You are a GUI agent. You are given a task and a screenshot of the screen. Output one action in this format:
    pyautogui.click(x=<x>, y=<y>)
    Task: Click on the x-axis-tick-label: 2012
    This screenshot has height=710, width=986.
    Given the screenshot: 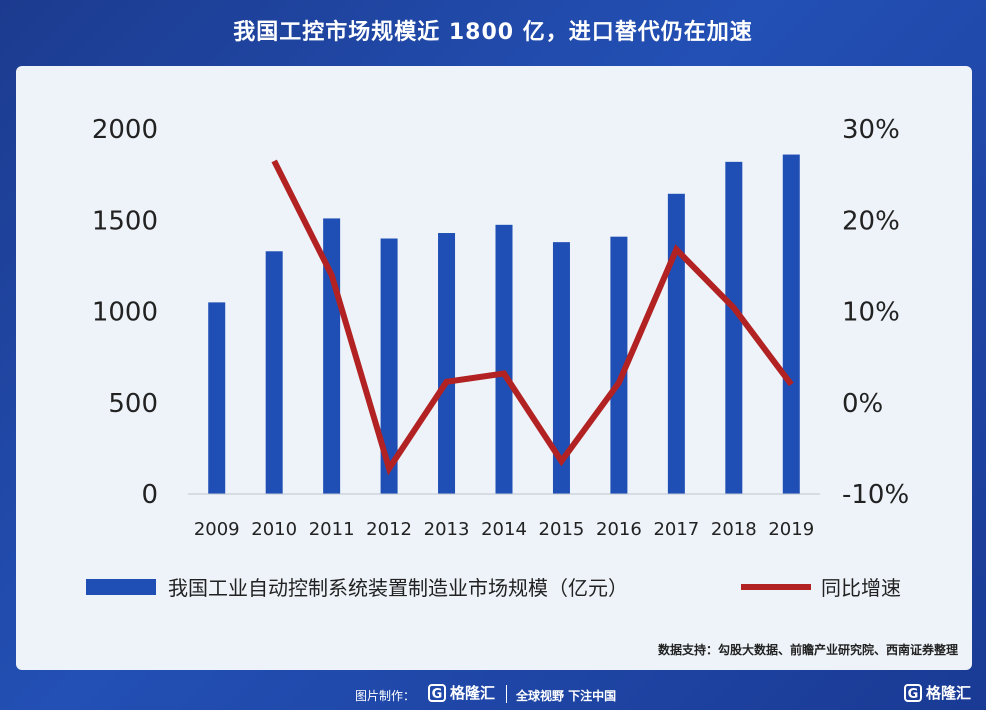 What is the action you would take?
    pyautogui.click(x=389, y=529)
    